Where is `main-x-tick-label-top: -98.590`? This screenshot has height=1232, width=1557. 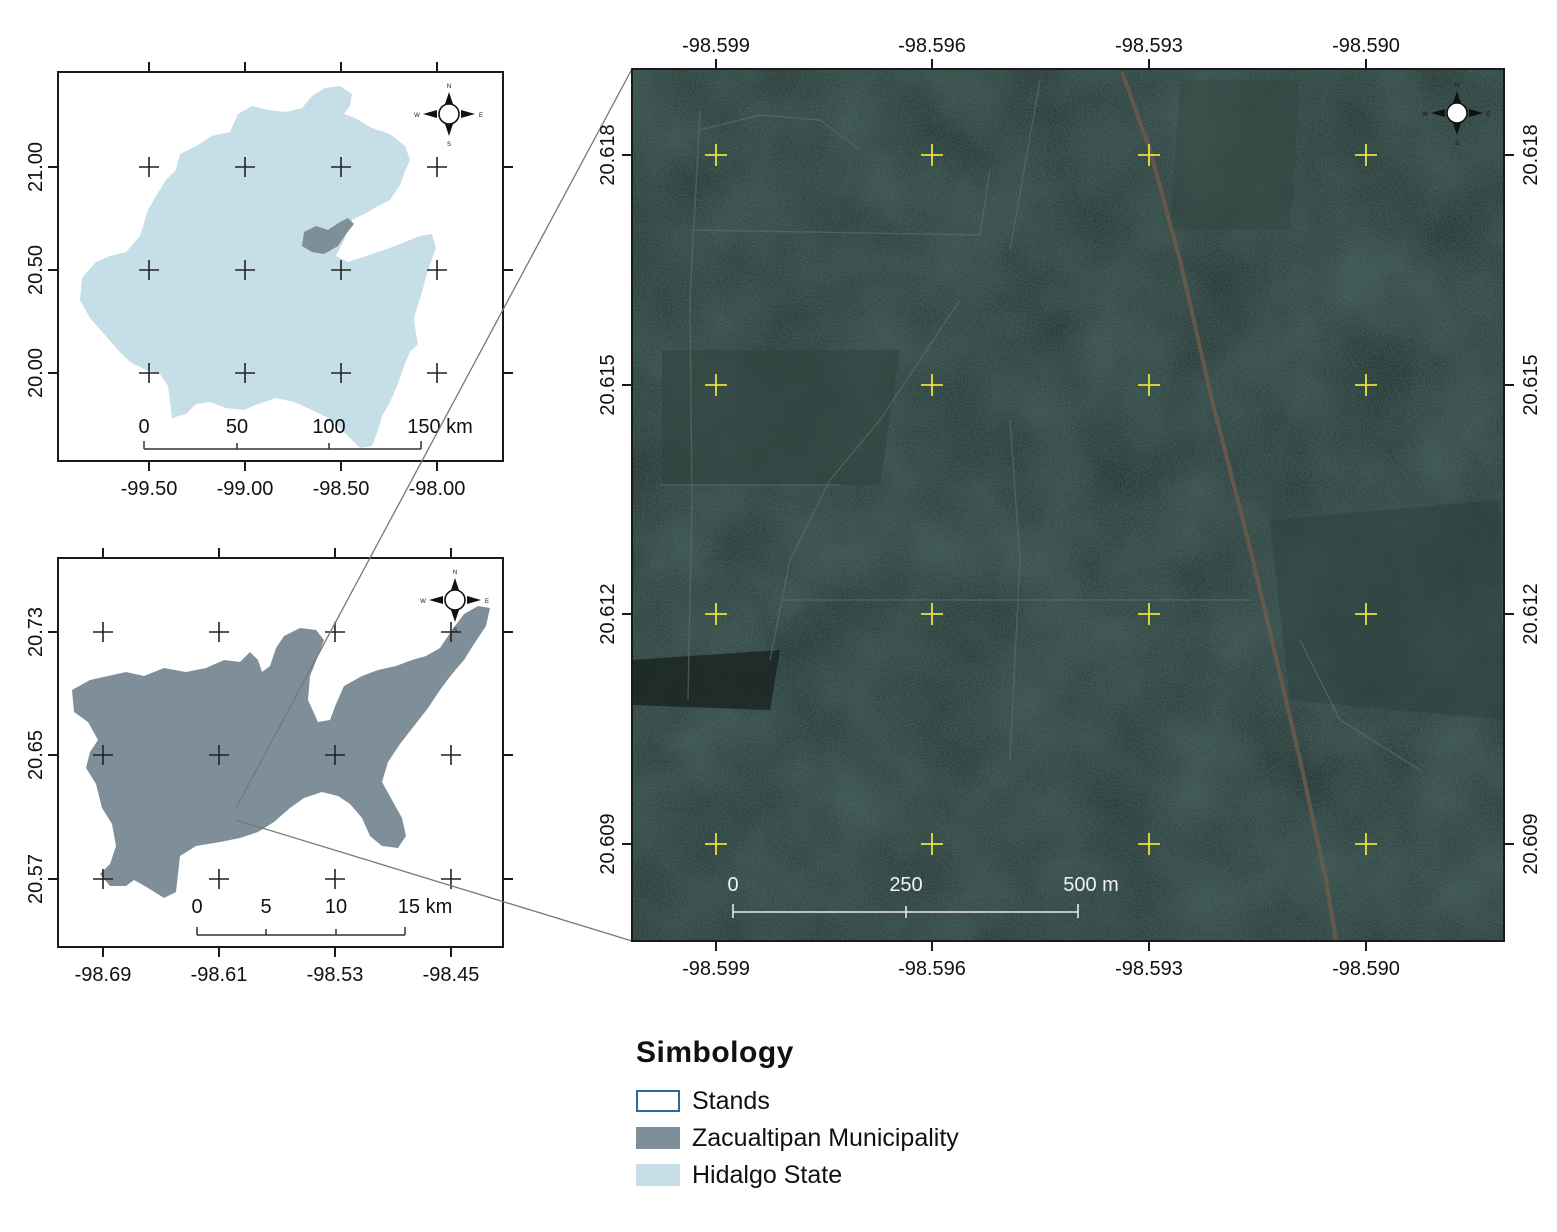
main-x-tick-label-top: -98.590 is located at coordinates (1366, 46).